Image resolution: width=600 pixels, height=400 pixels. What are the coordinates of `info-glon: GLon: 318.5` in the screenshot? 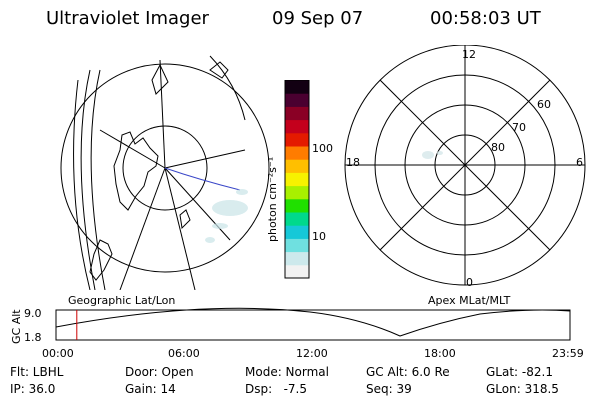 It's located at (522, 389).